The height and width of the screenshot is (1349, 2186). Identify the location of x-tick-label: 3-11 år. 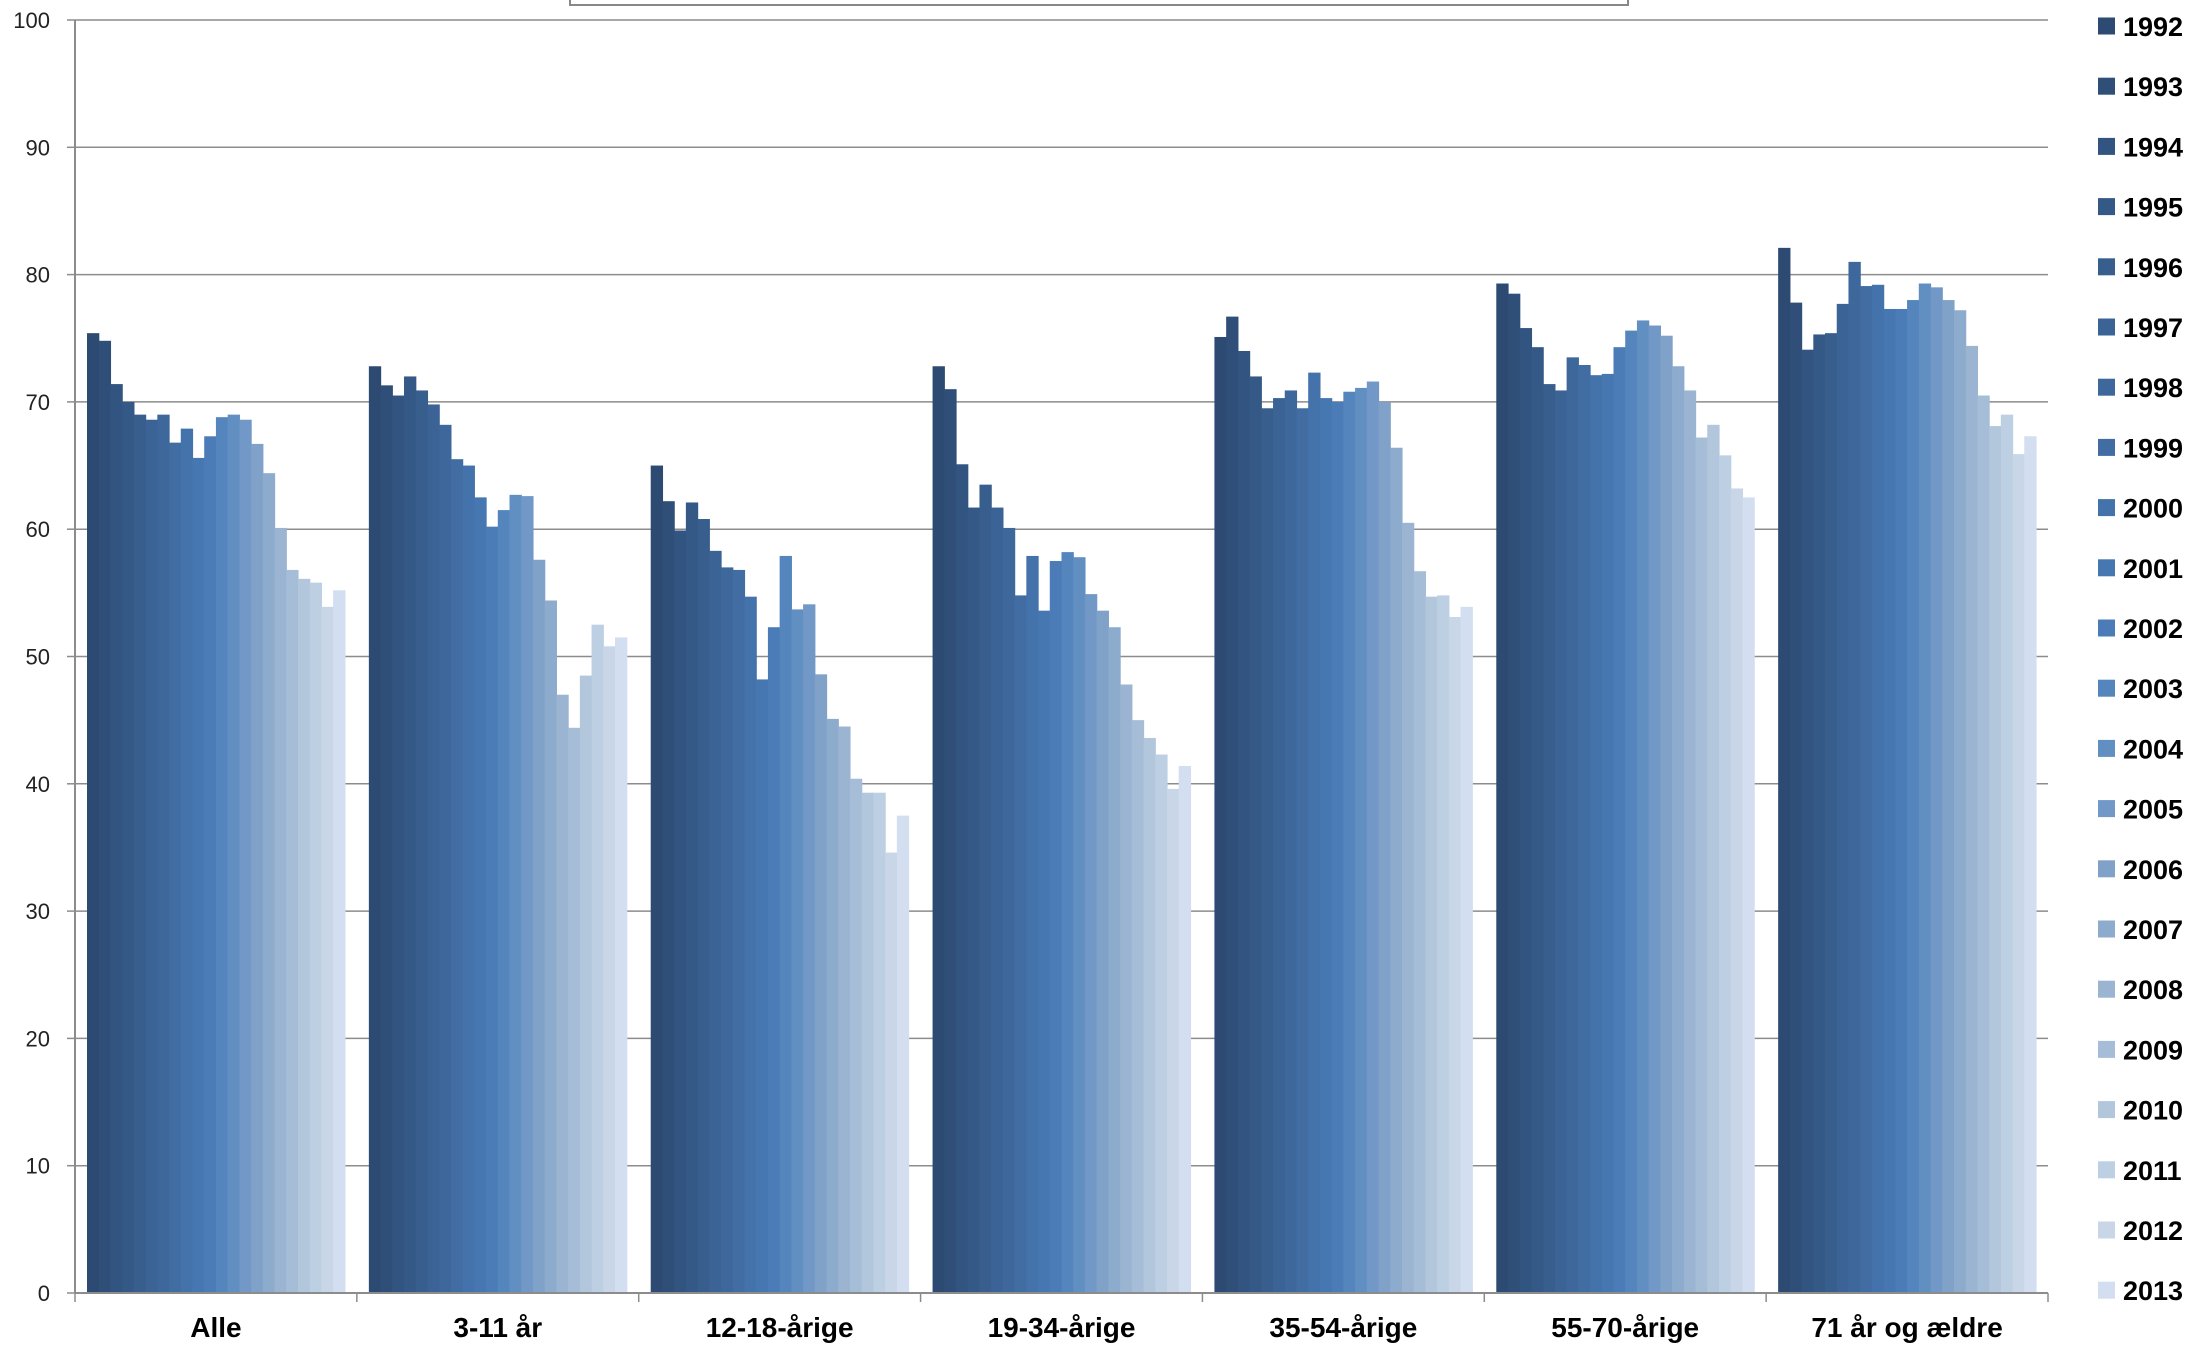
(497, 1327).